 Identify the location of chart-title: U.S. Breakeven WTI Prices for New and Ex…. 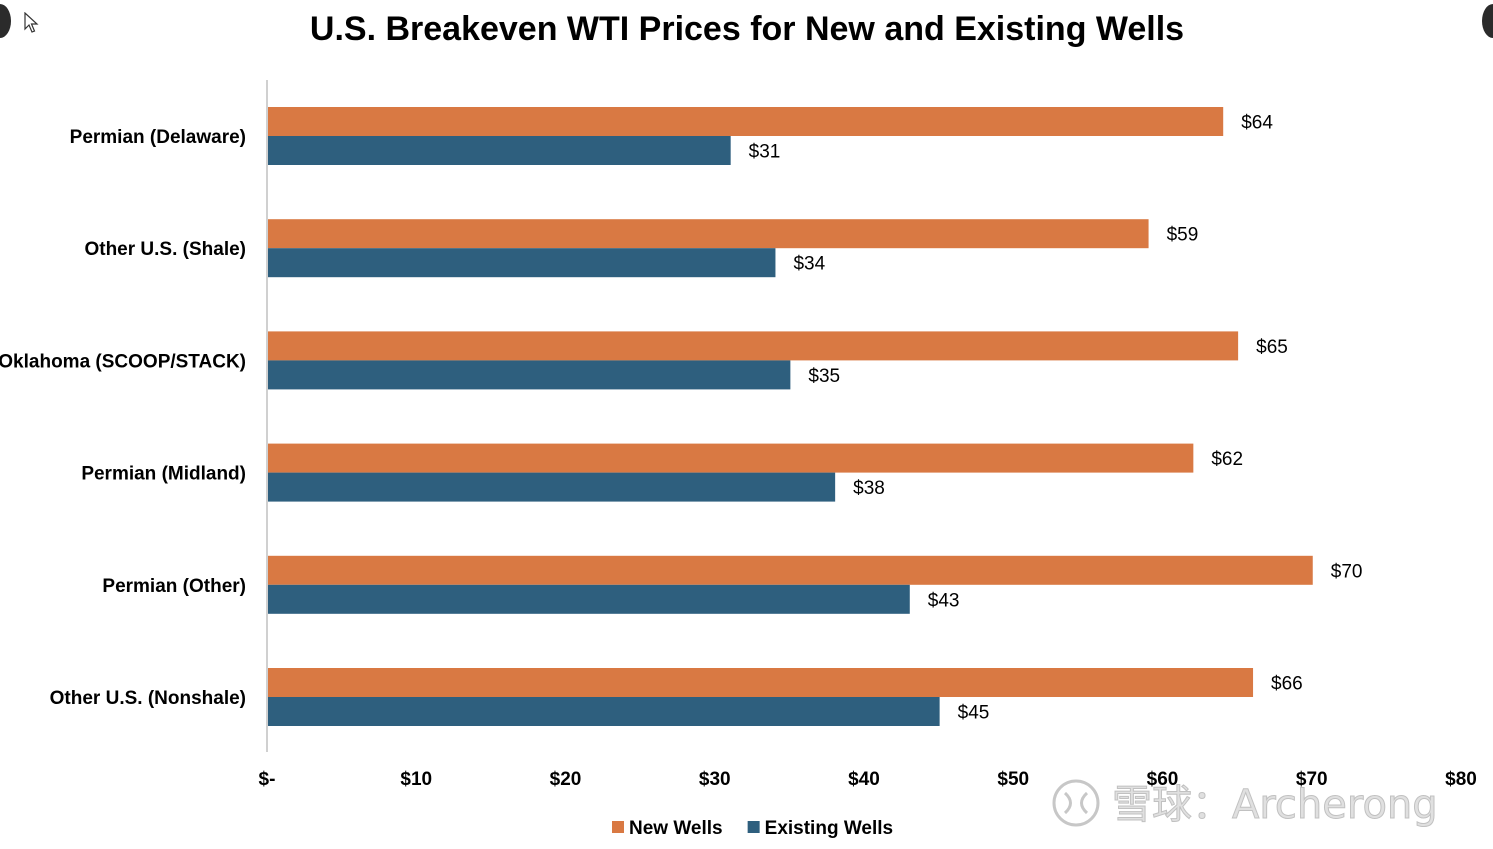
(747, 29).